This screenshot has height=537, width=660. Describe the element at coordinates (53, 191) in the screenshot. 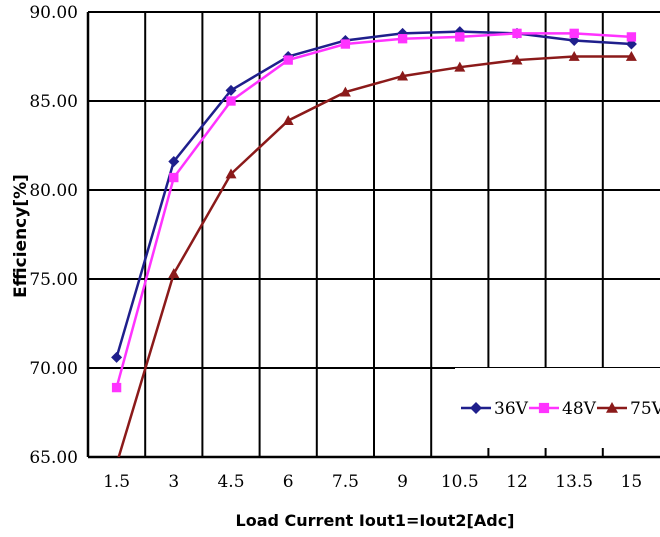

I see `y-tick-label: 80.00` at that location.